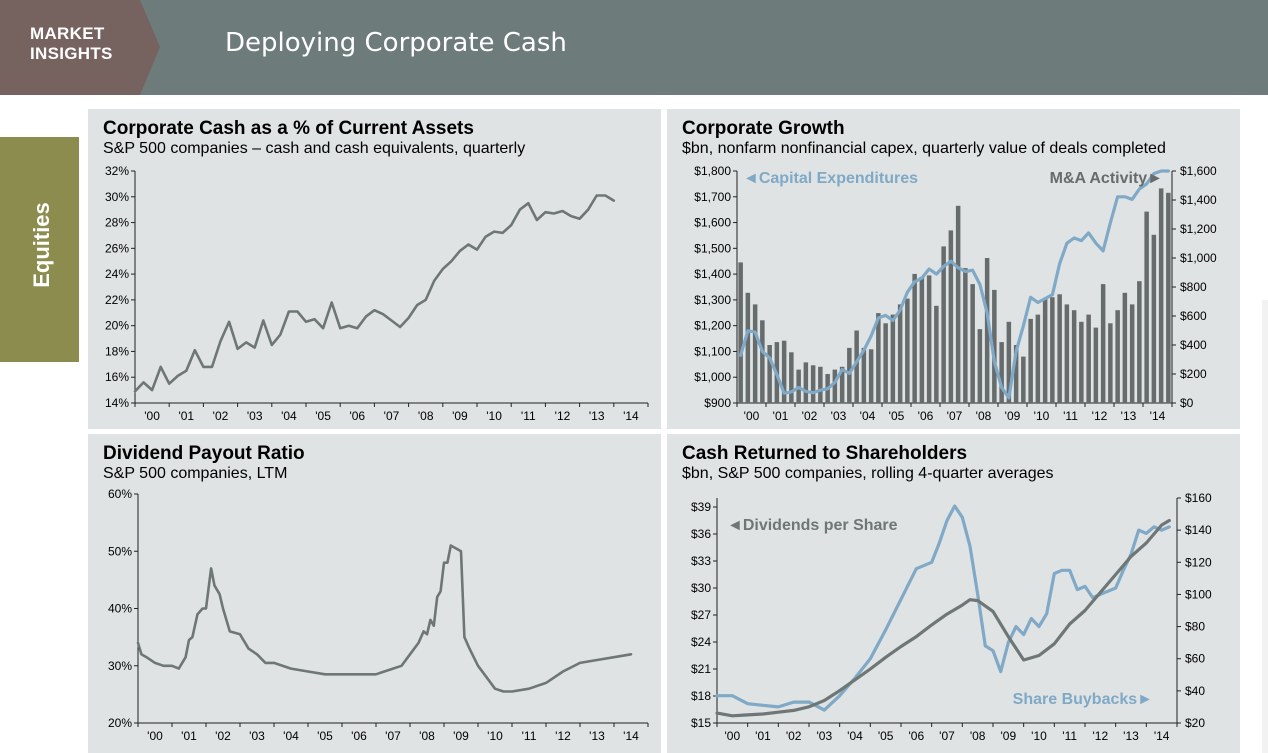 The height and width of the screenshot is (753, 1268). I want to click on cash-line, so click(374, 293).